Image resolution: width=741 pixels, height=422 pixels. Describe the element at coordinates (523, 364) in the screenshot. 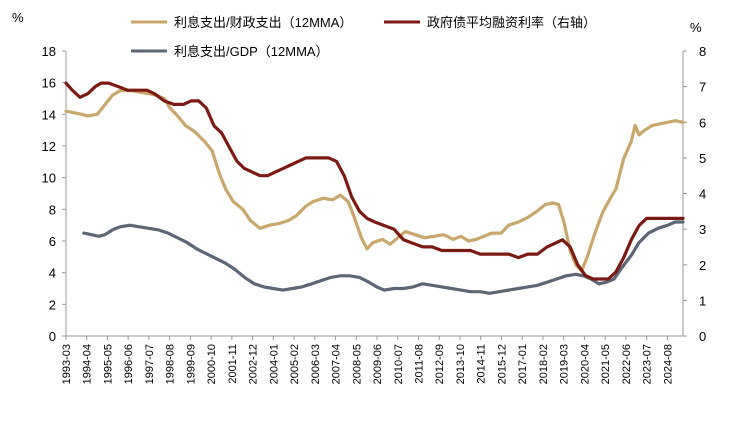

I see `x-axis-tick-label: 2017-01` at that location.